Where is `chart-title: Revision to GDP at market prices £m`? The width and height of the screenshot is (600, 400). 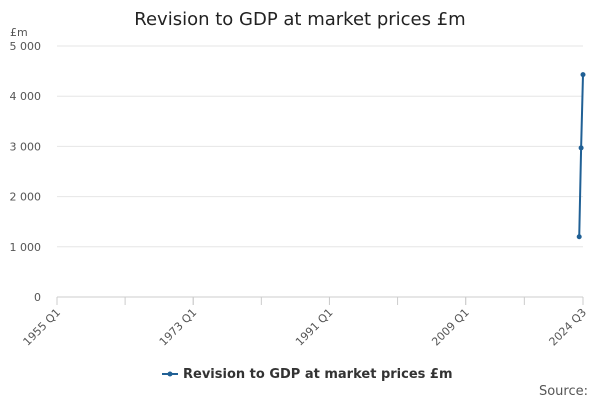 chart-title: Revision to GDP at market prices £m is located at coordinates (299, 19).